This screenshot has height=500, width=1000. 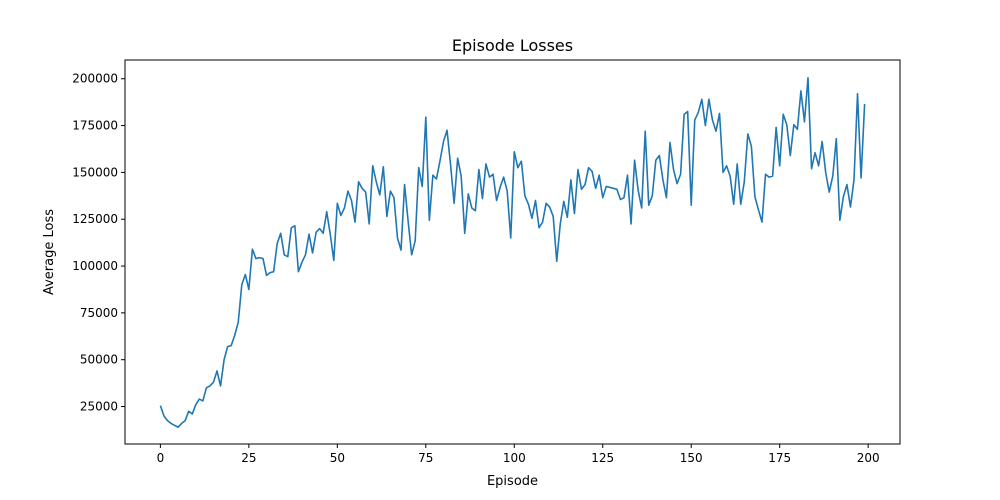 I want to click on y-tick-label: 75000, so click(x=99, y=313).